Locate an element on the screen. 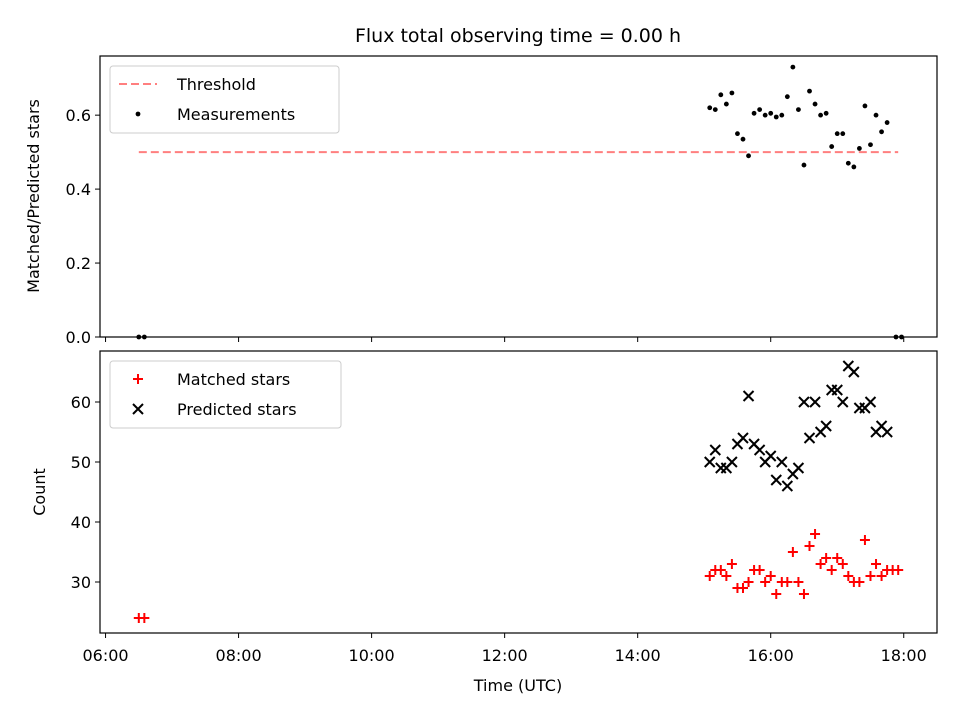  ratio-y-axis-label: Matched/Predicted stars is located at coordinates (33, 196).